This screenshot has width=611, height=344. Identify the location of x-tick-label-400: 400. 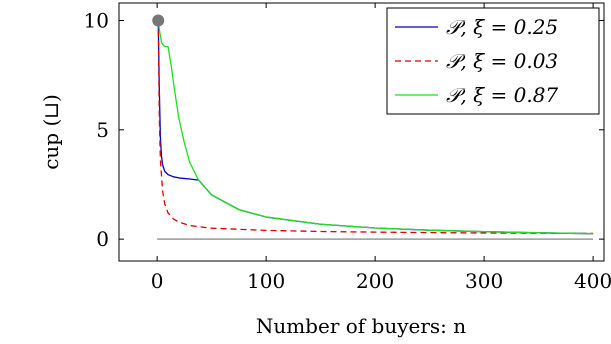
(592, 281).